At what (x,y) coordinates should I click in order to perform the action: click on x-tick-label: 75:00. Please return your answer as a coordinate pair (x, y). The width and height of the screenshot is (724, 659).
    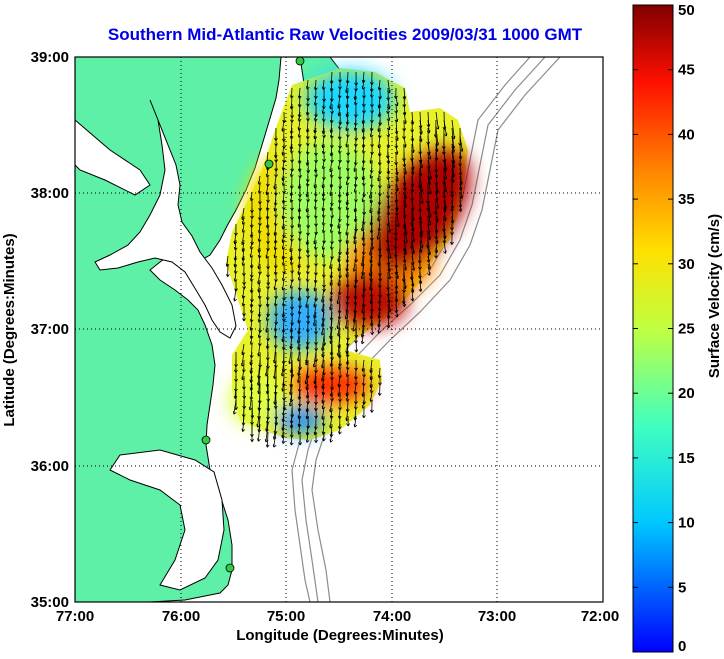
    Looking at the image, I should click on (286, 616).